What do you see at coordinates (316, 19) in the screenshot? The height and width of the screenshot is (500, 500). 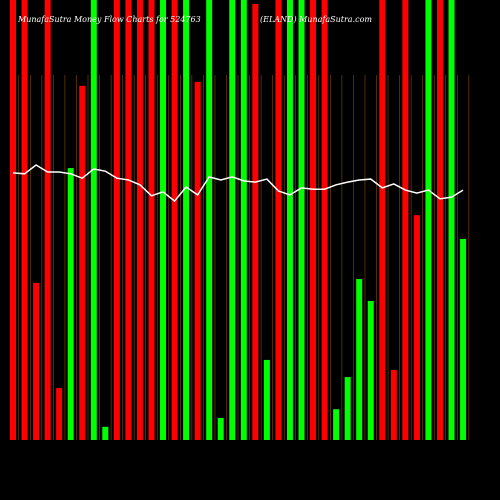 I see `chart-subtitle: (ELAND) MunafaSutra.com` at bounding box center [316, 19].